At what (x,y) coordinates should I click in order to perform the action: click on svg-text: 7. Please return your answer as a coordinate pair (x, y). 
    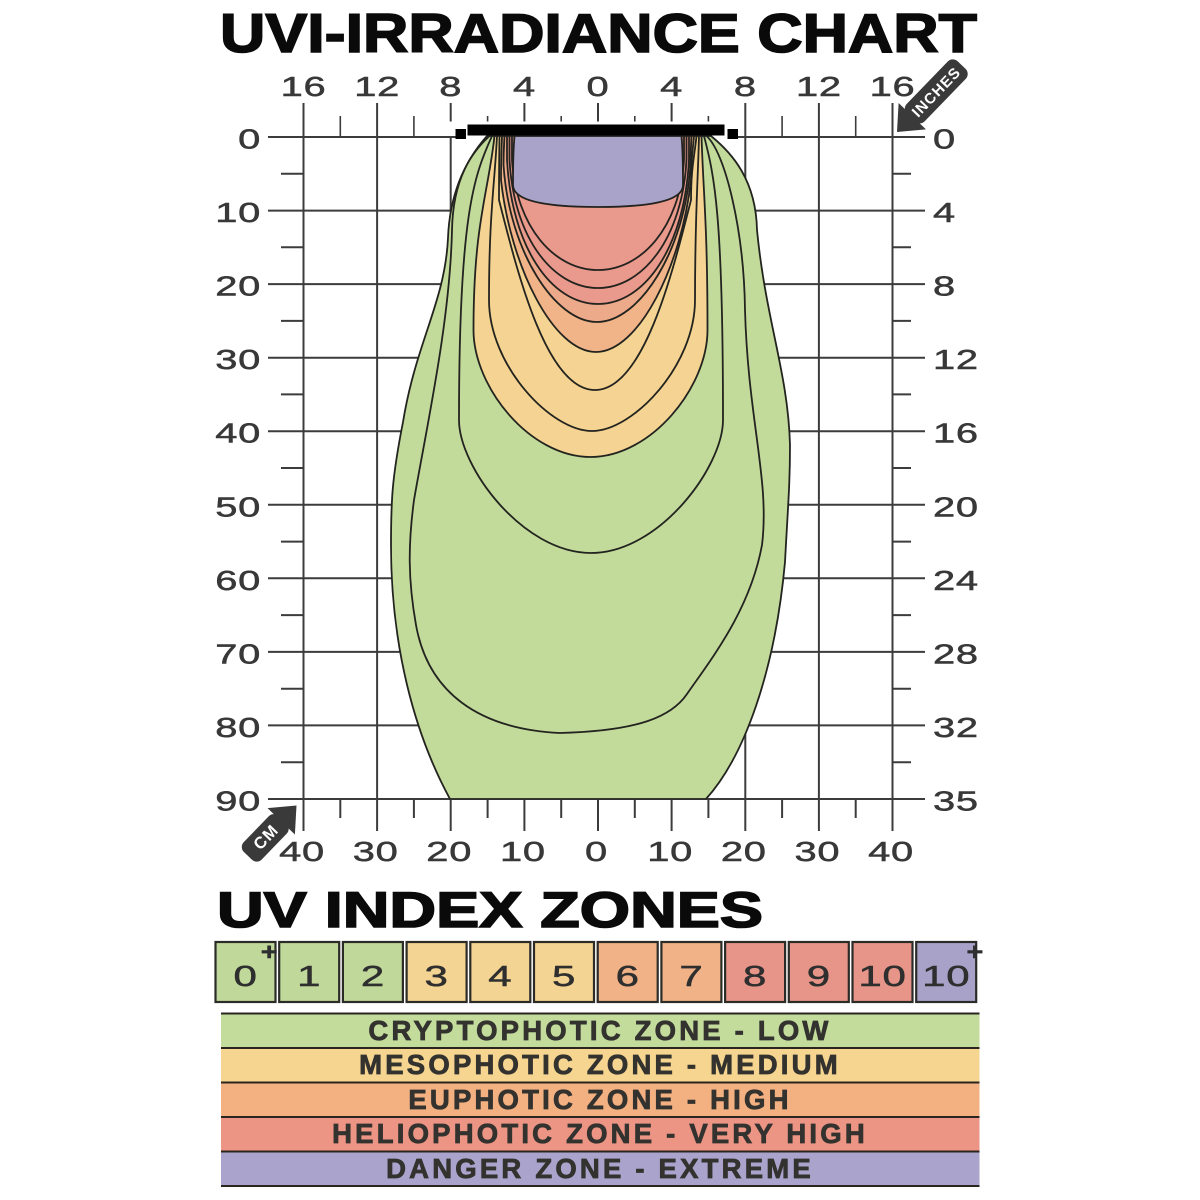
    Looking at the image, I should click on (691, 976).